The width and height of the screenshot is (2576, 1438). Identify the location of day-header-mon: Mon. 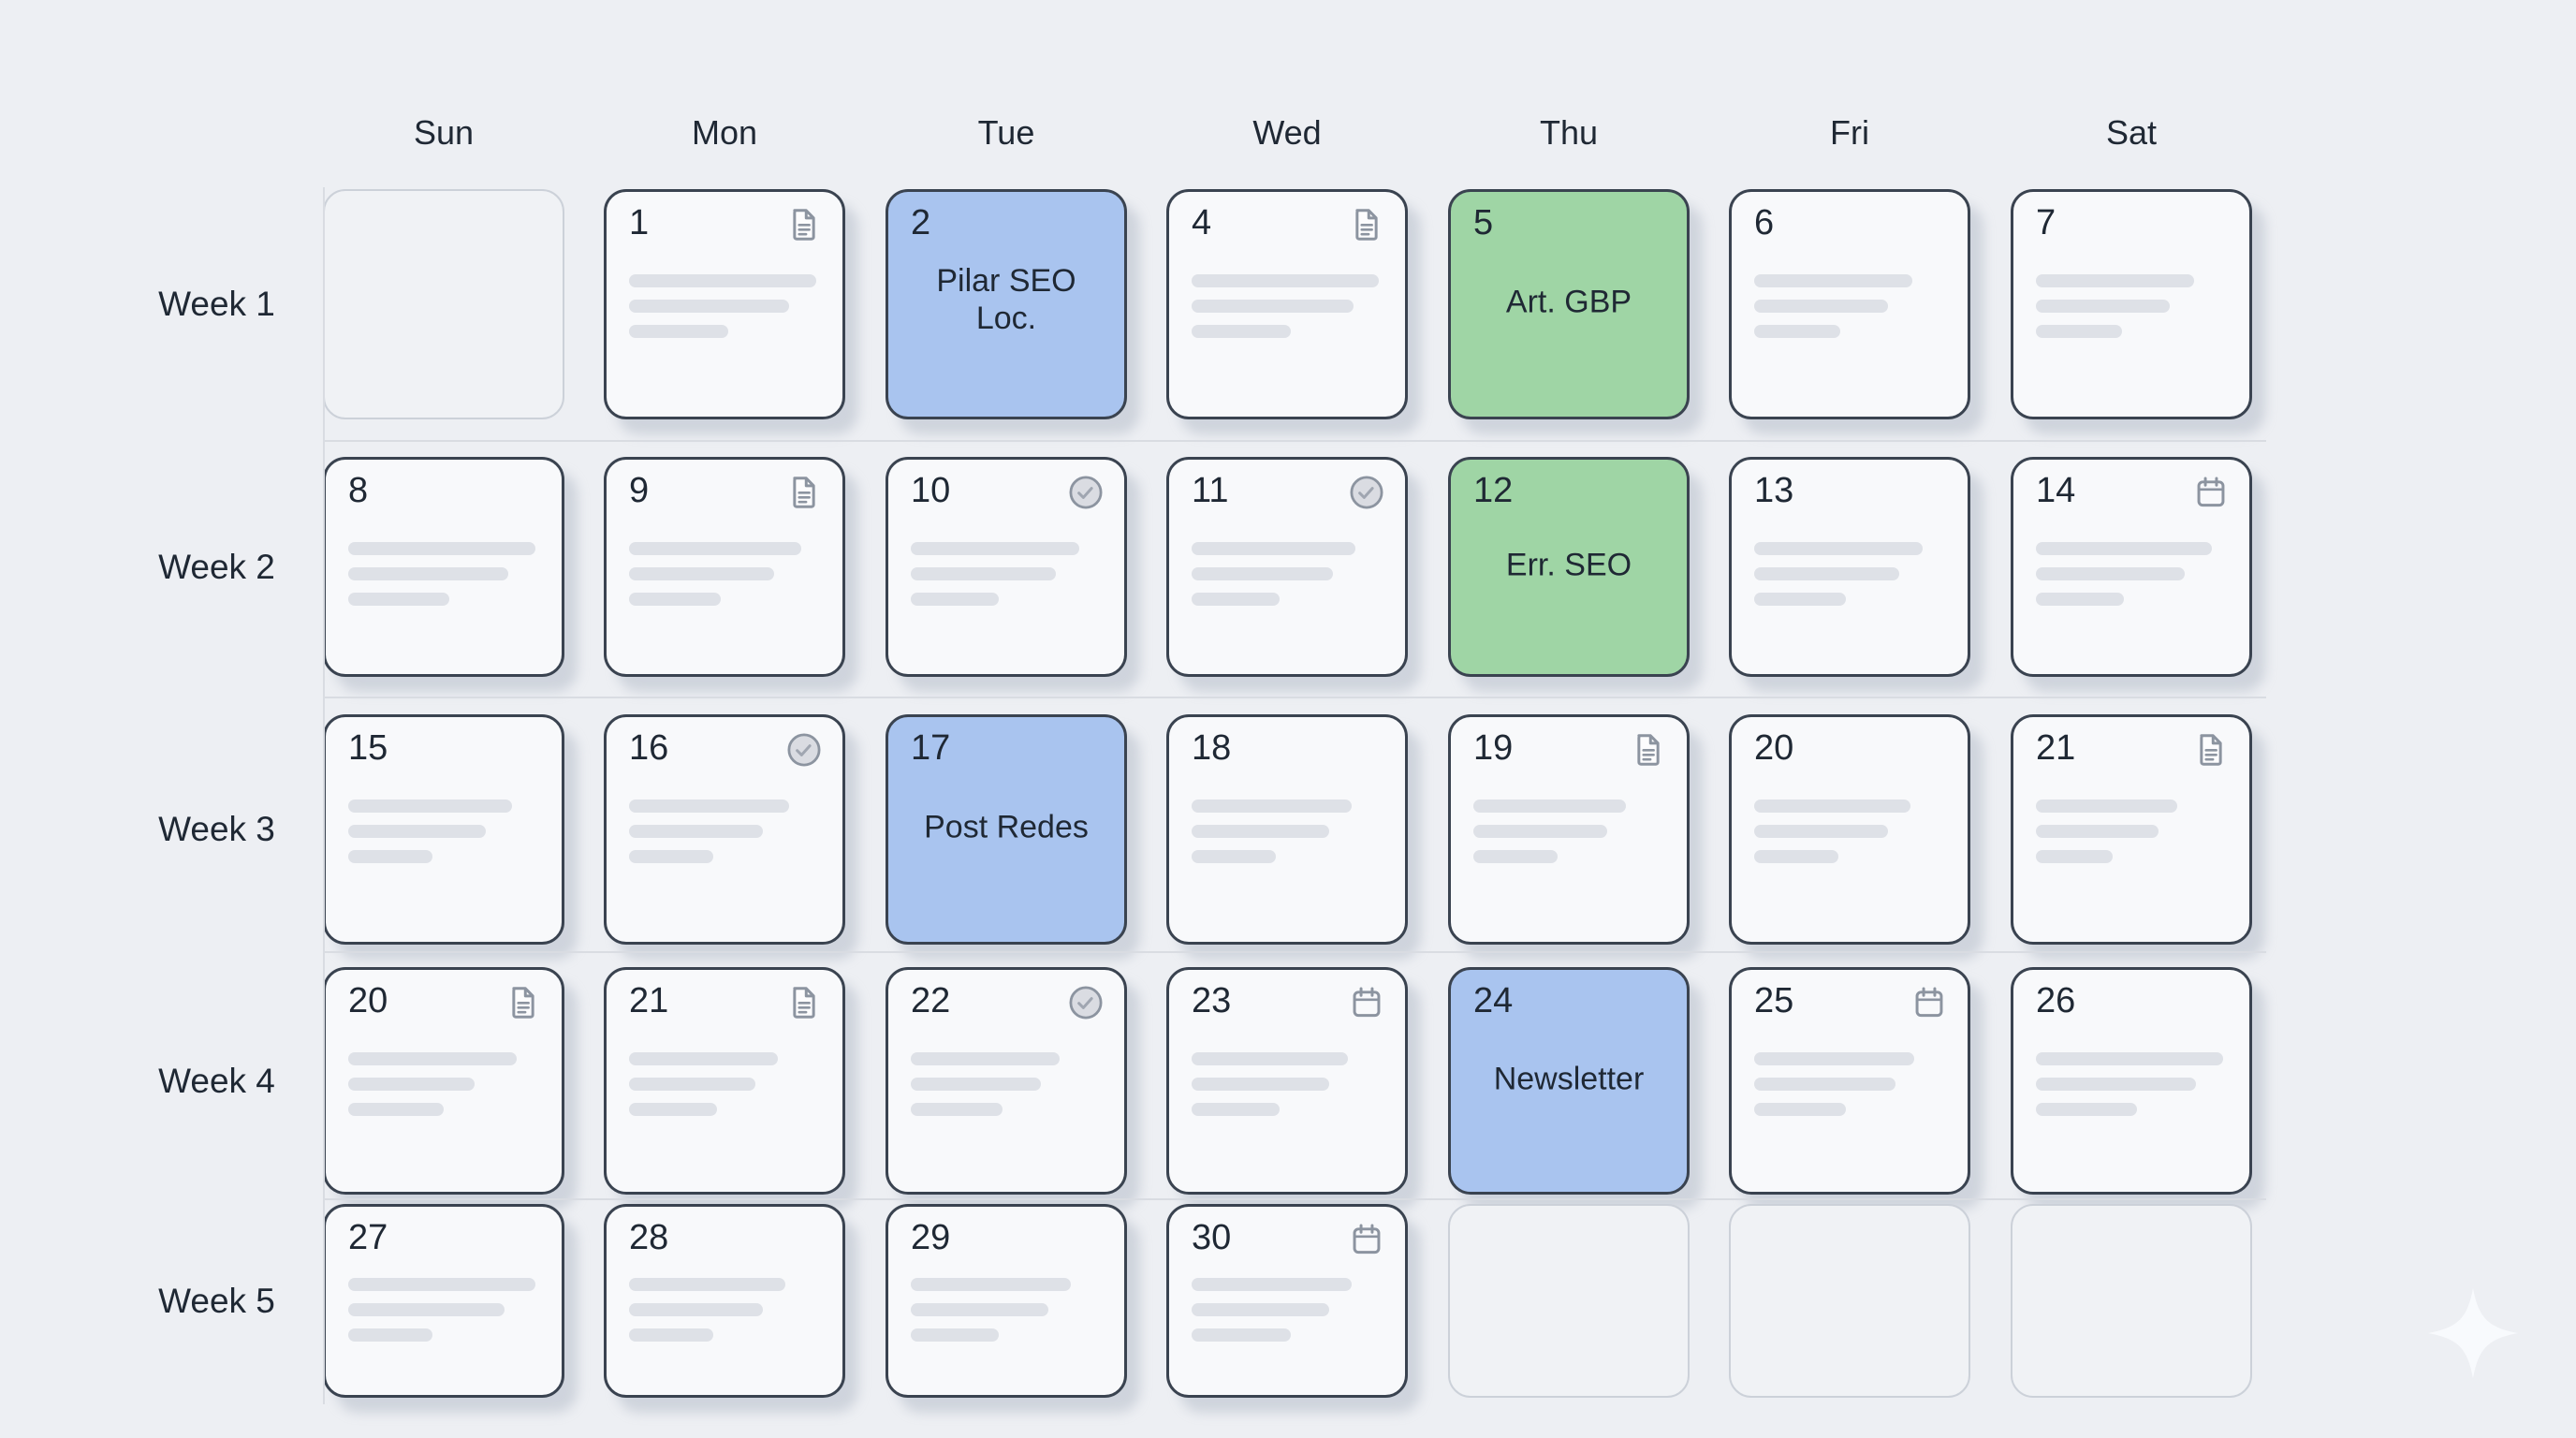
(724, 132).